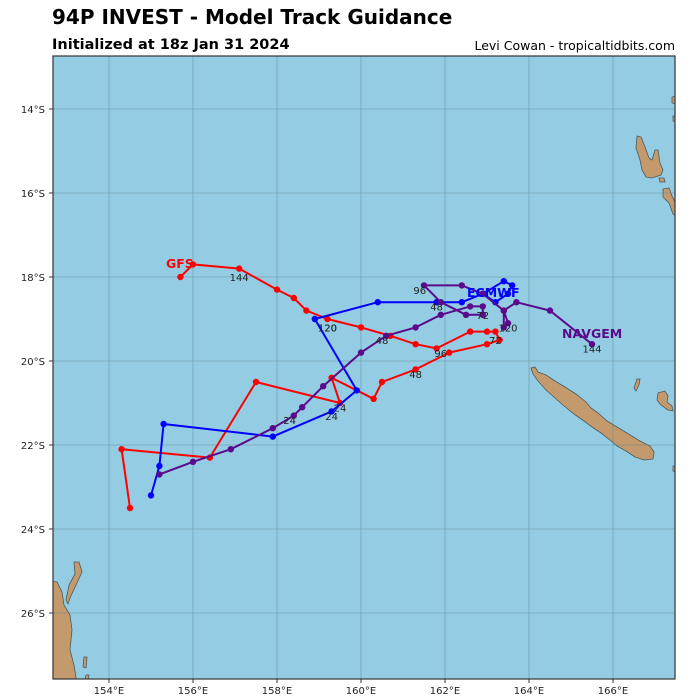  I want to click on lon-tick-label: 160°E, so click(361, 691).